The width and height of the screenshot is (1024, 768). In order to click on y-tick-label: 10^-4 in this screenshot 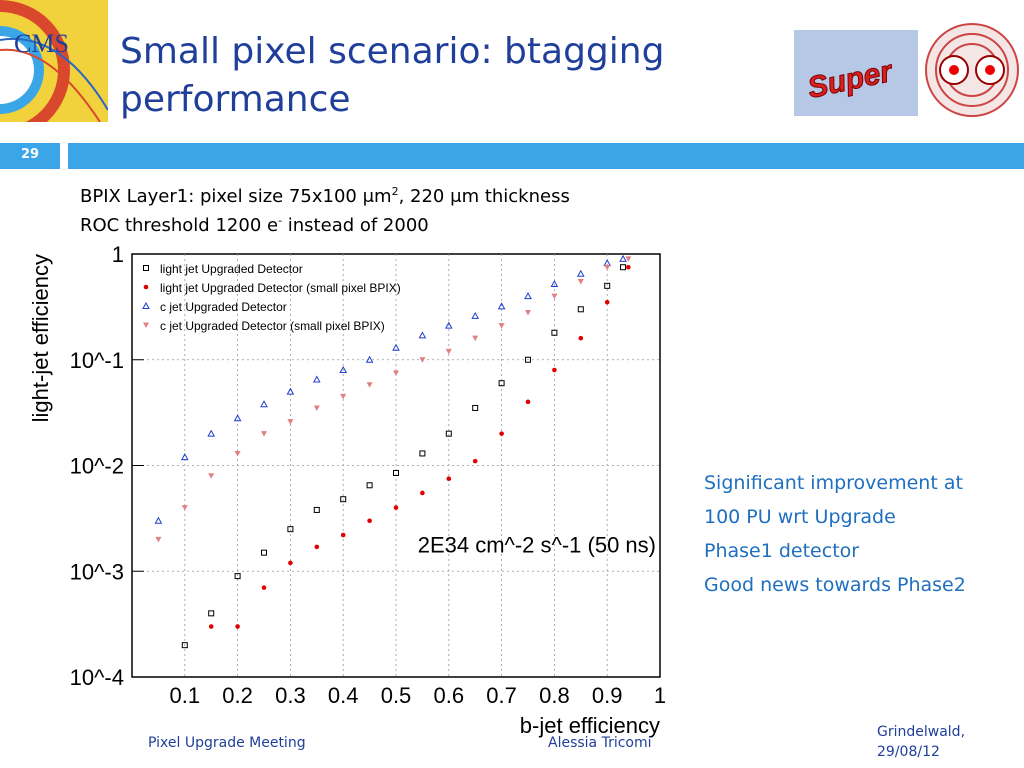, I will do `click(97, 677)`.